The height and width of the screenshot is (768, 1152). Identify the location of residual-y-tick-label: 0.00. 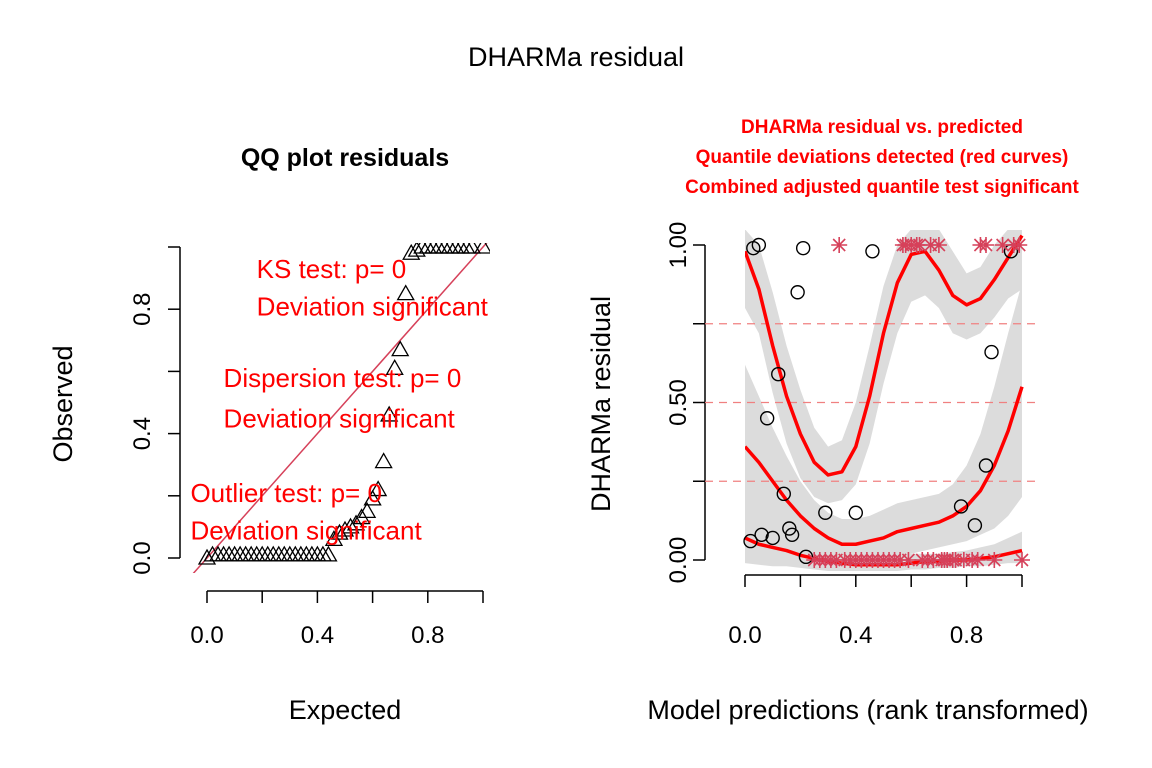
(678, 560).